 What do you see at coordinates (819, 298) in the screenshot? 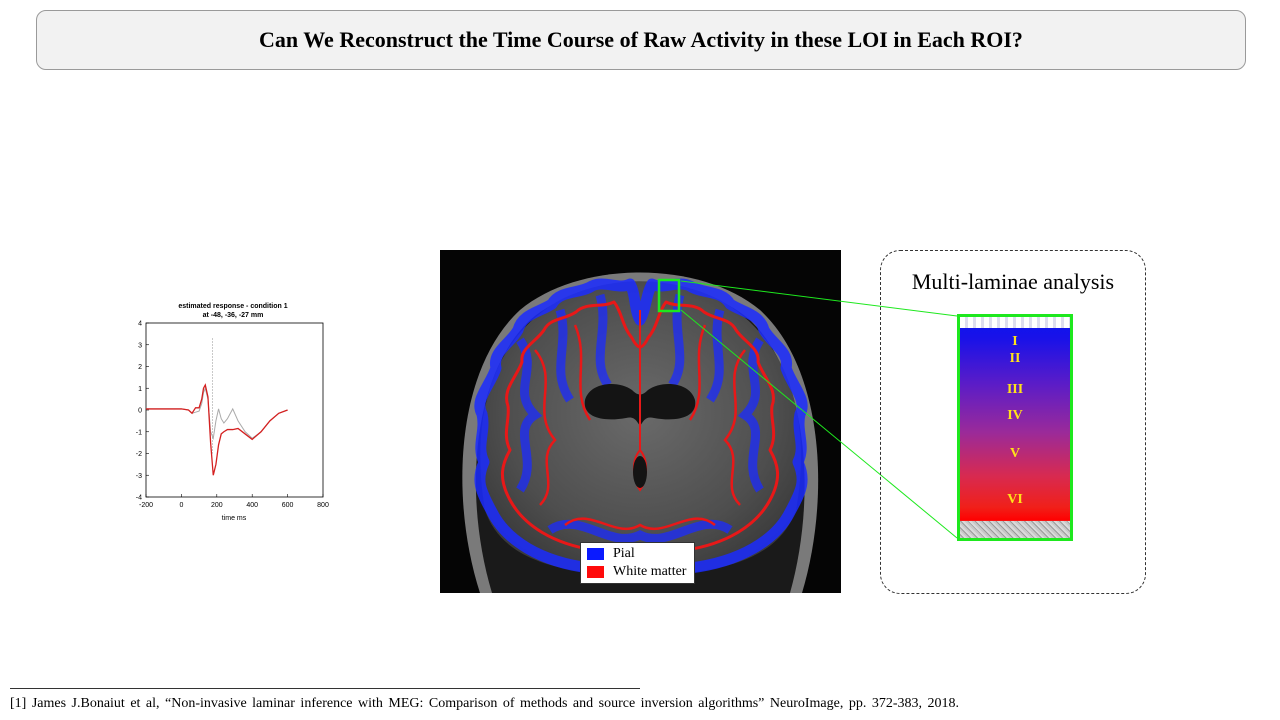
I see `connector-top` at bounding box center [819, 298].